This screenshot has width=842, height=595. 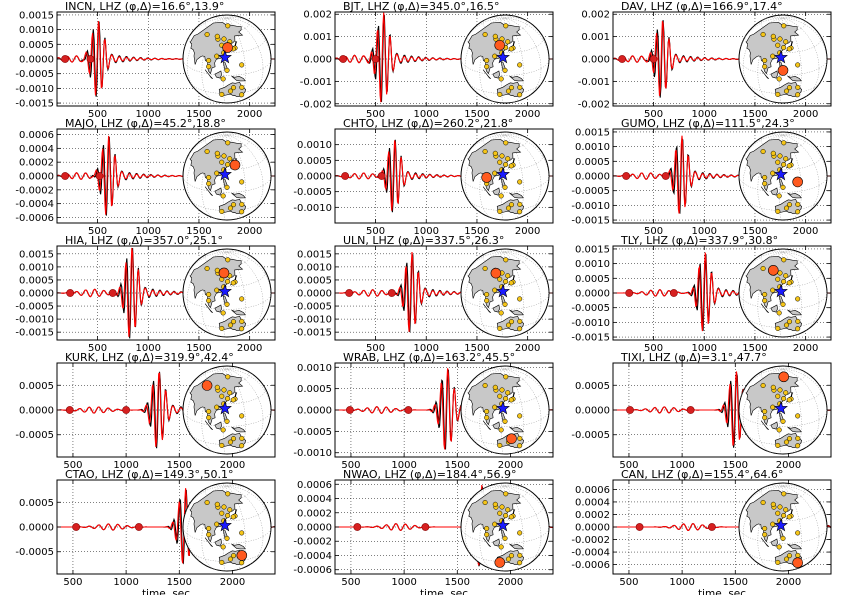 I want to click on y-tick-label: 0.0004, so click(x=36, y=149).